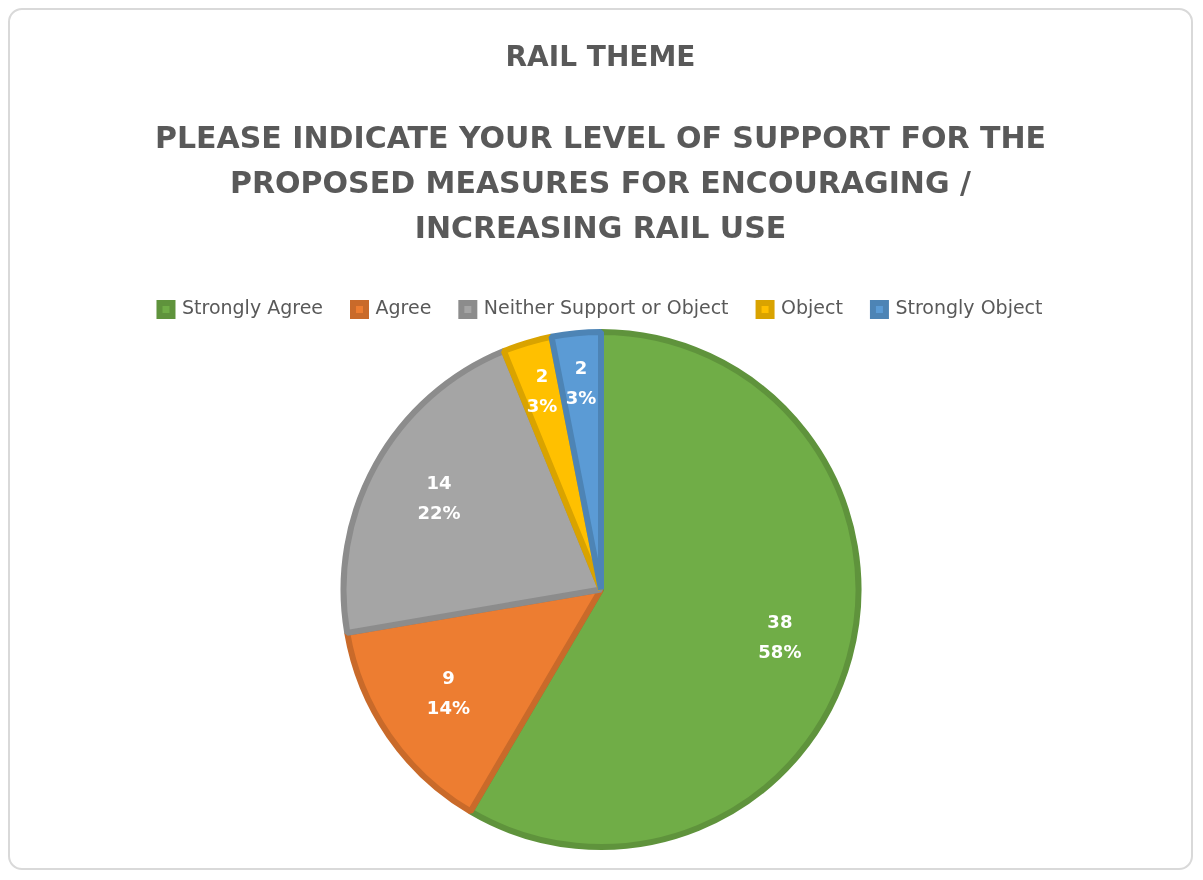  Describe the element at coordinates (968, 307) in the screenshot. I see `legend-label: Strongly Object` at that location.